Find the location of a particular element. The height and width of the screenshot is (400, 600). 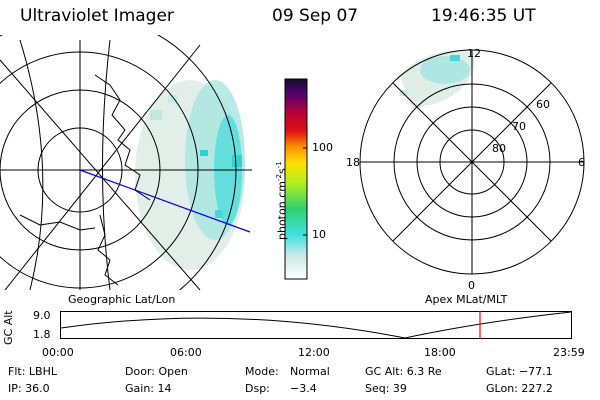

alt-xtick-1200: 12:00 is located at coordinates (314, 352).